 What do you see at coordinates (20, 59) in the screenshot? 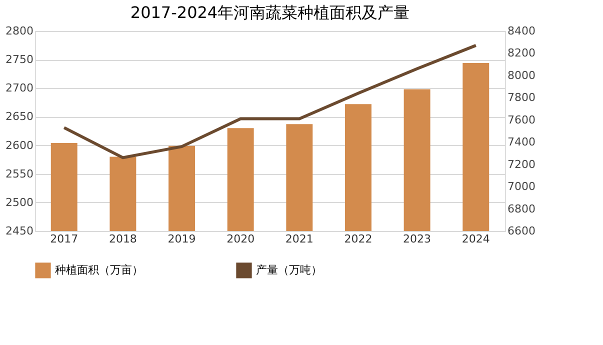
I see `y-tick-label: 2750` at bounding box center [20, 59].